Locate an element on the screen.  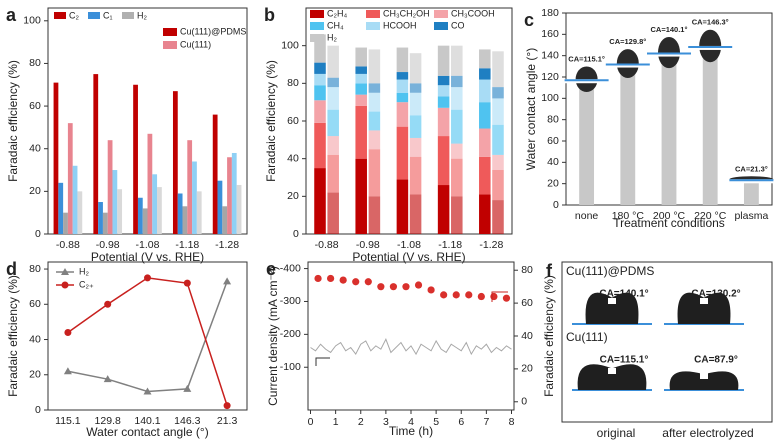
x-tick-label: 146.3 is located at coordinates (187, 421).